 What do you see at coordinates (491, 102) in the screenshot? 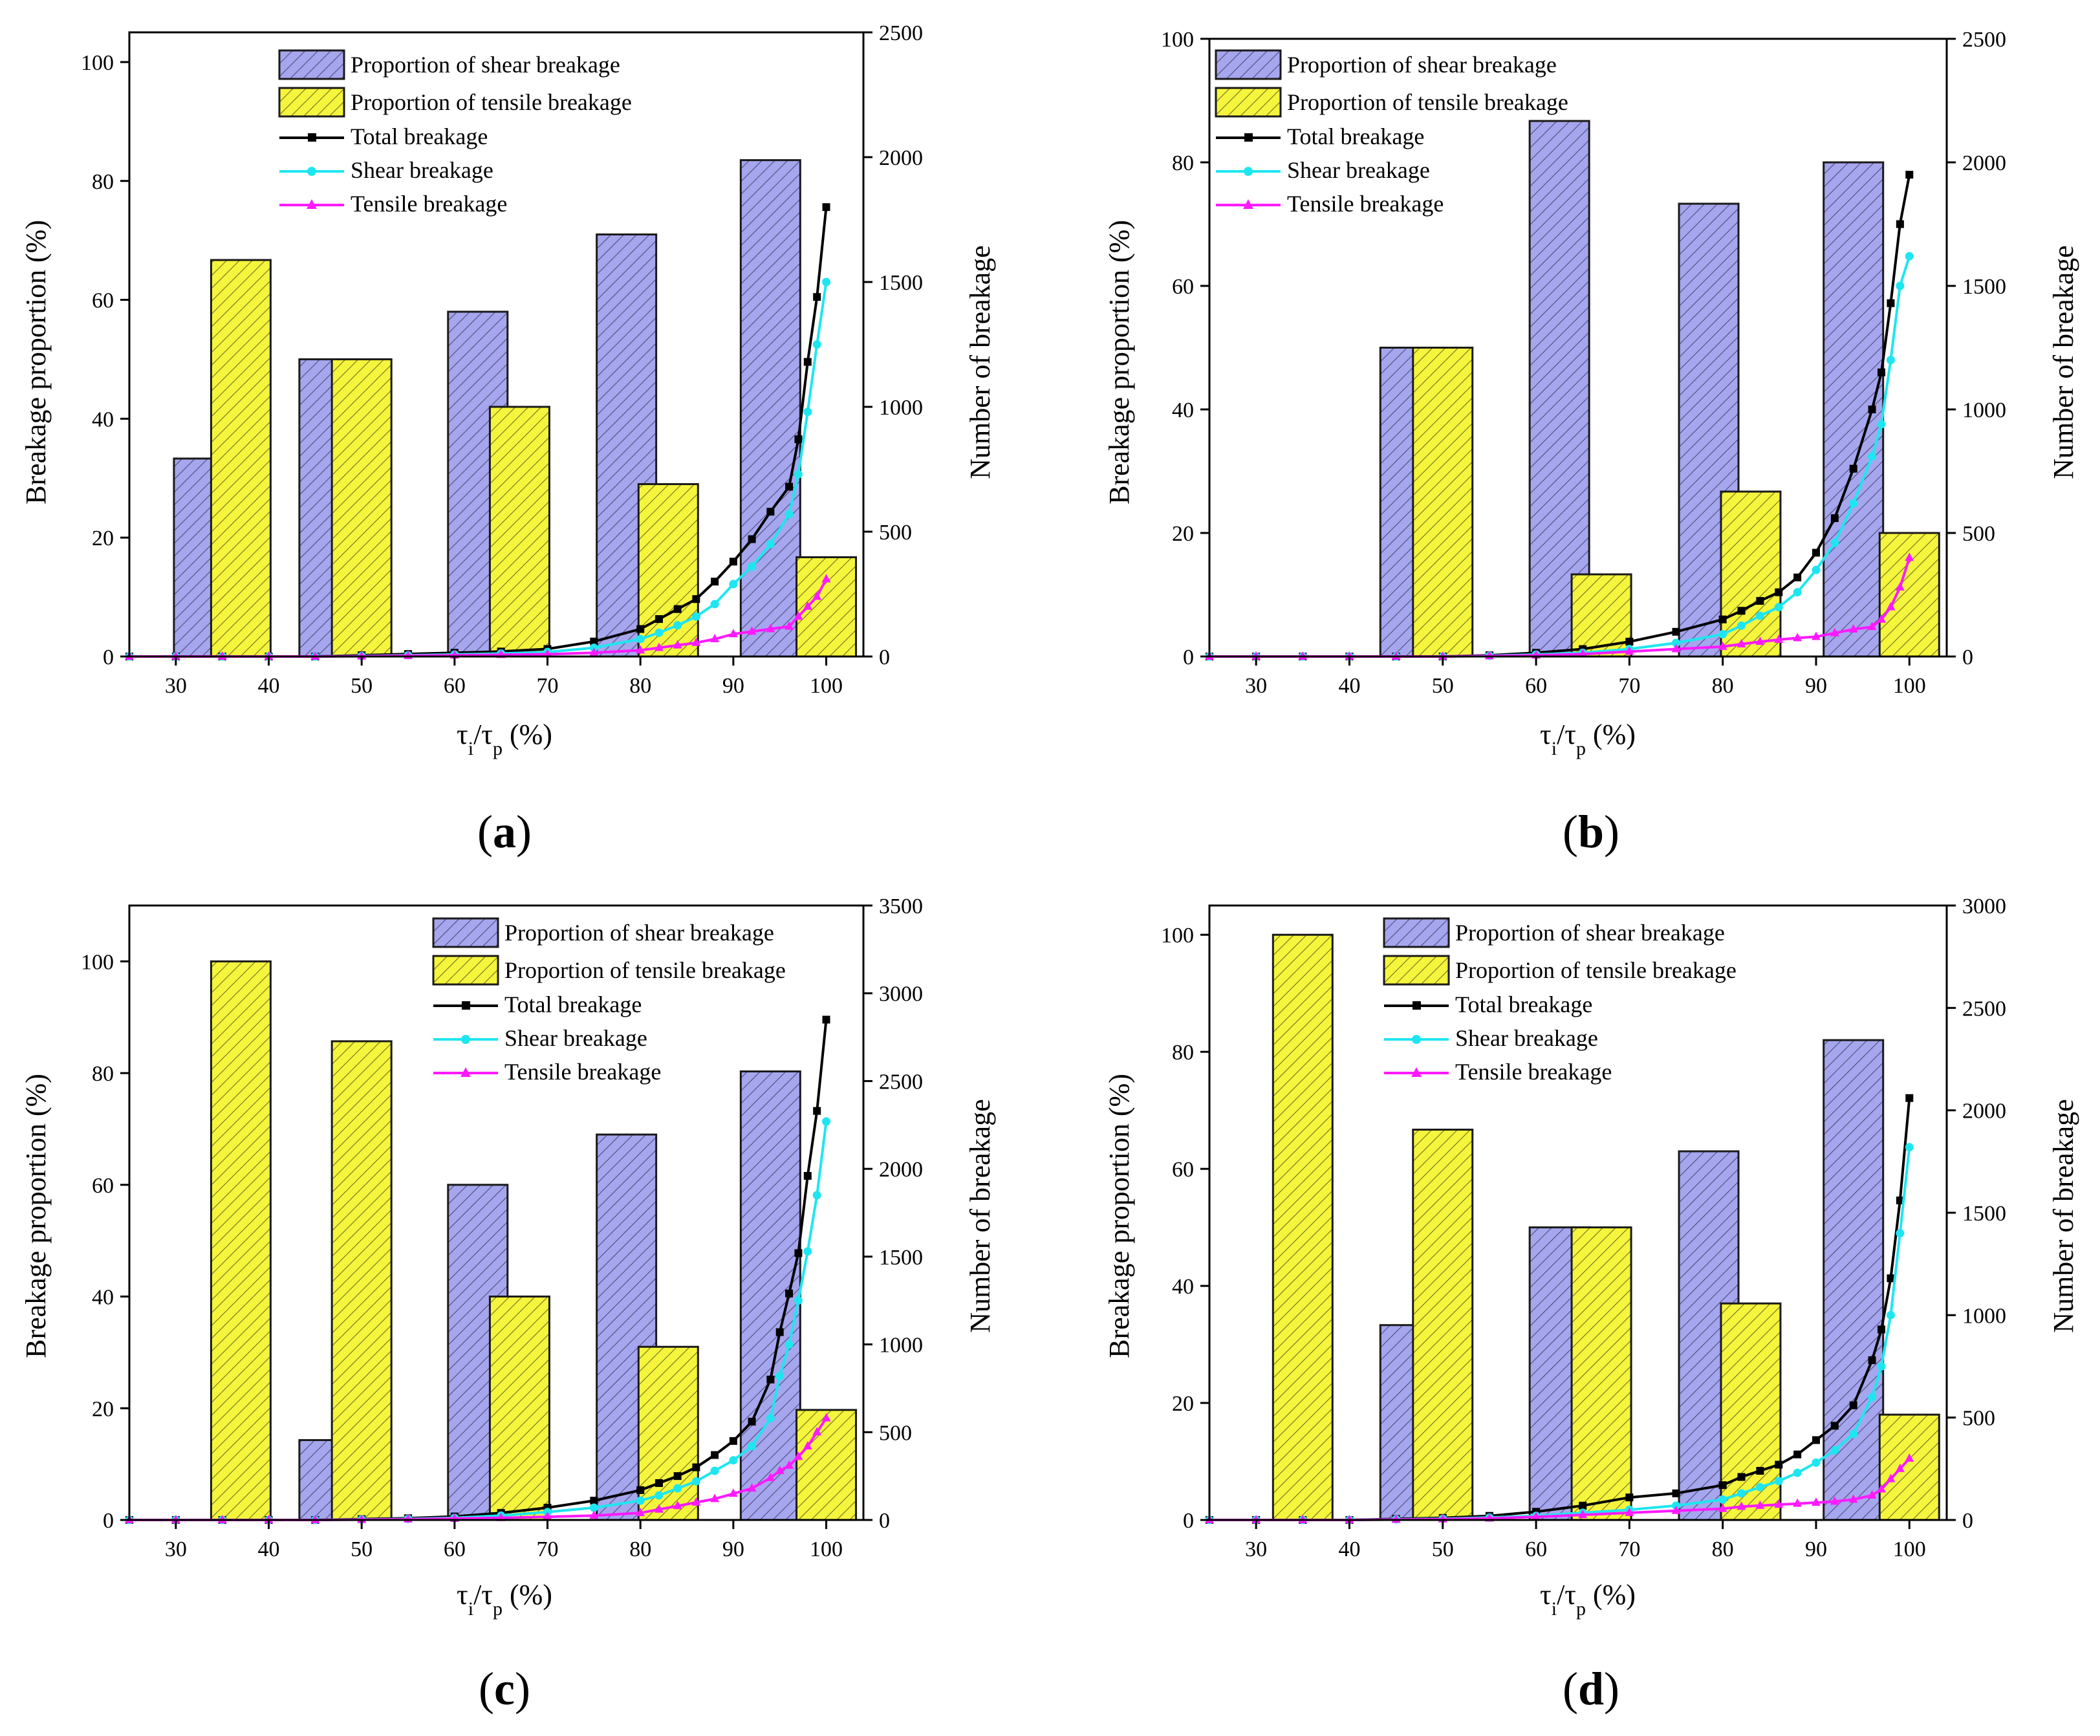
I see `legend-label-a-1: Proportion of tensile breakage` at bounding box center [491, 102].